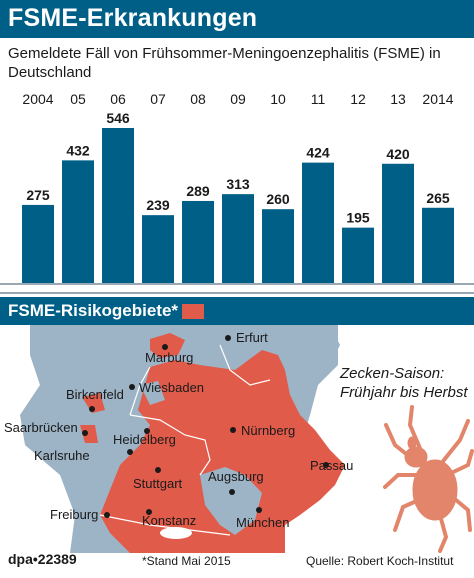  What do you see at coordinates (238, 99) in the screenshot?
I see `x-tick-label: 09` at bounding box center [238, 99].